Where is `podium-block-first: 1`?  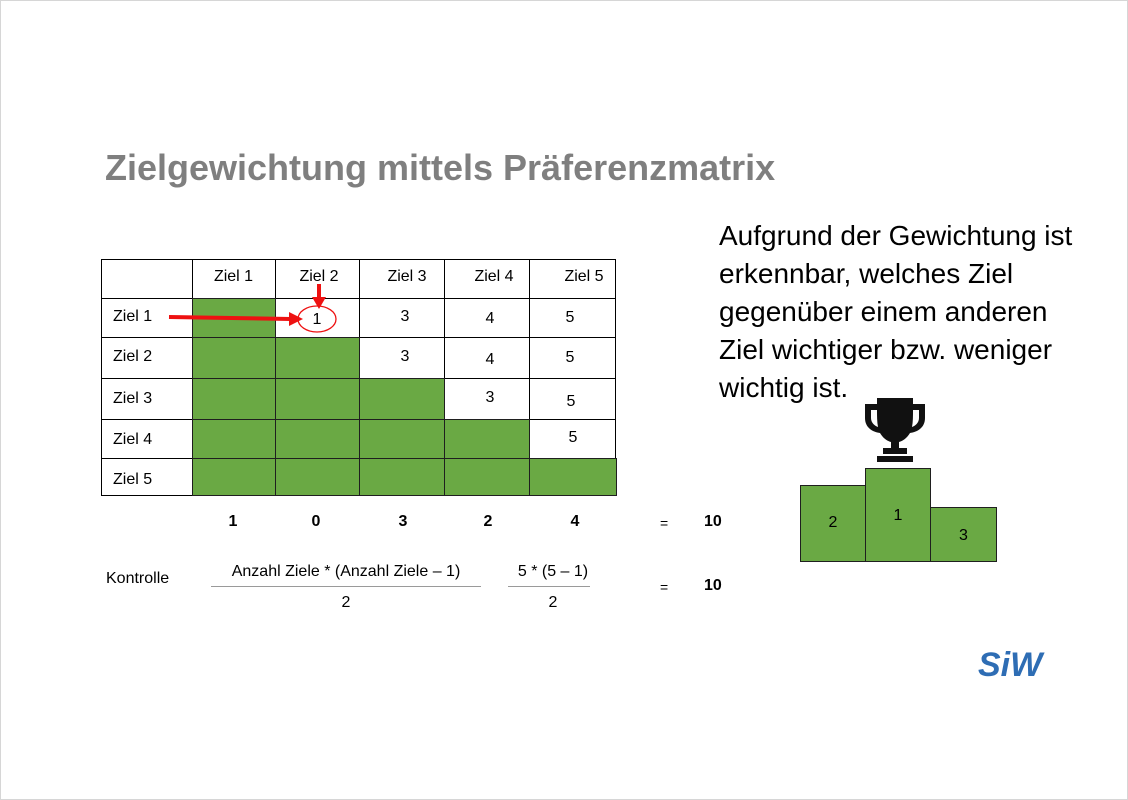 podium-block-first: 1 is located at coordinates (898, 515).